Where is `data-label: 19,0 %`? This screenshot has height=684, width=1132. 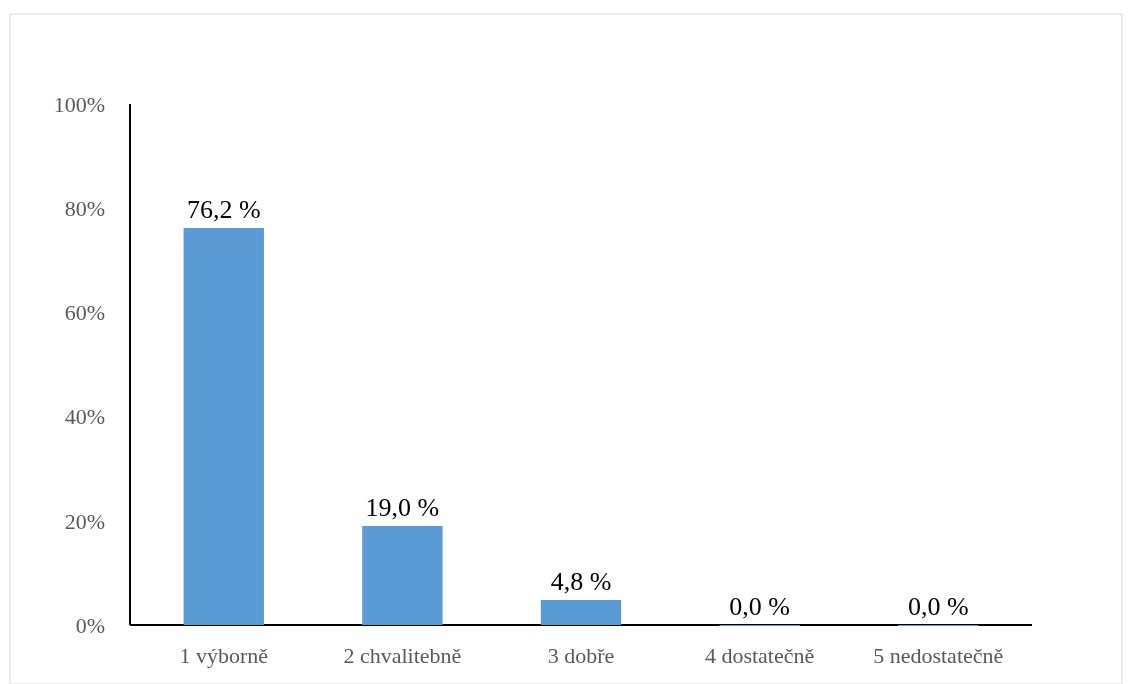 data-label: 19,0 % is located at coordinates (402, 508).